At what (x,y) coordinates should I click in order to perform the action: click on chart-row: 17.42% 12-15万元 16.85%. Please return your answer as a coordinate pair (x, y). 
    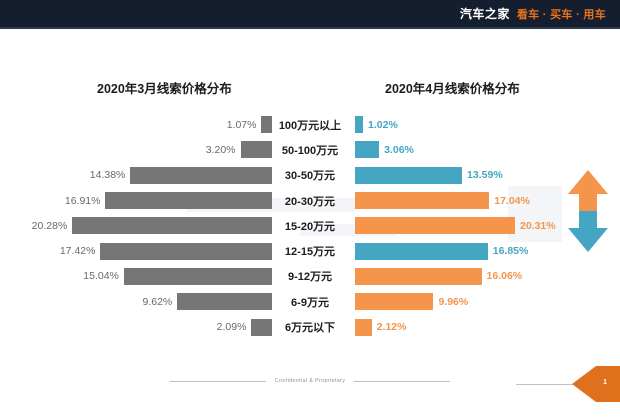
    Looking at the image, I should click on (310, 250).